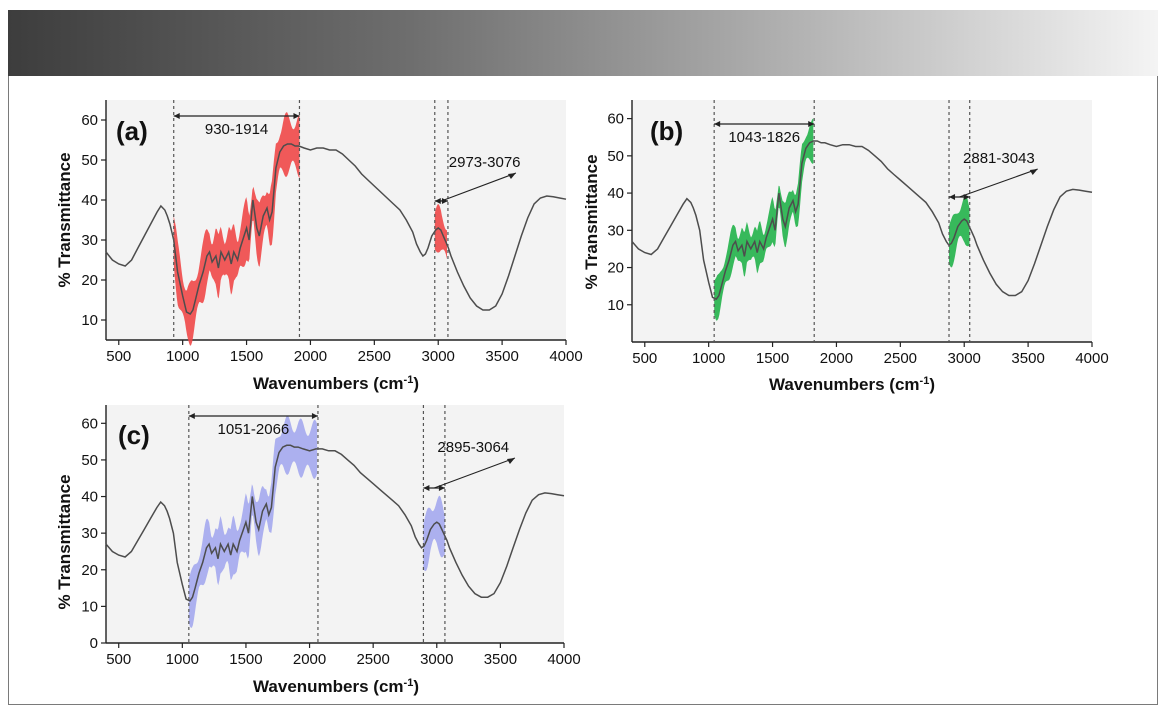 This screenshot has height=714, width=1166. I want to click on panel-c-callout-arrowhead, so click(510, 461).